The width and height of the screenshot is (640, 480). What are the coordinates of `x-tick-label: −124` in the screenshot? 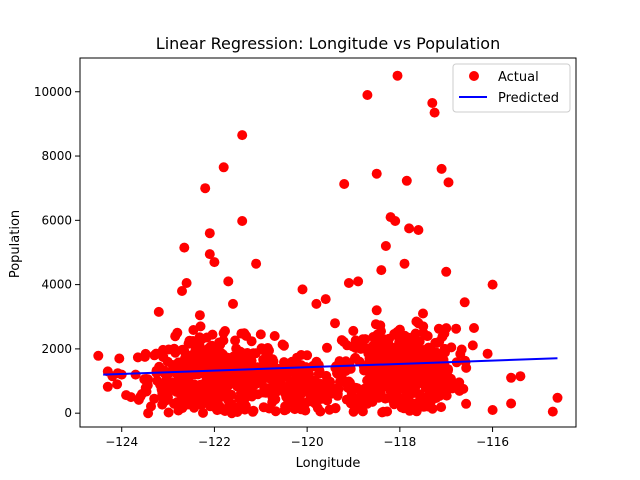 It's located at (121, 442).